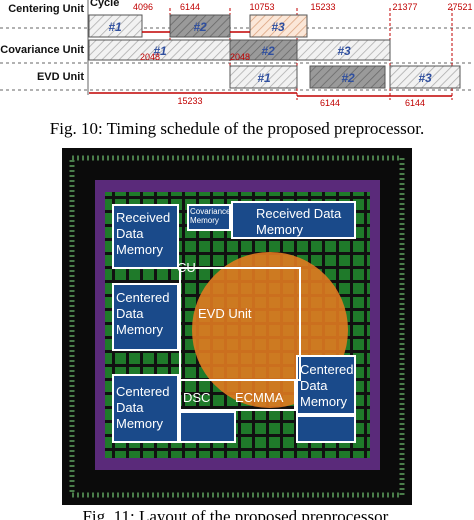 This screenshot has width=474, height=520. What do you see at coordinates (104, 4) in the screenshot?
I see `cycle-label: Cycle` at bounding box center [104, 4].